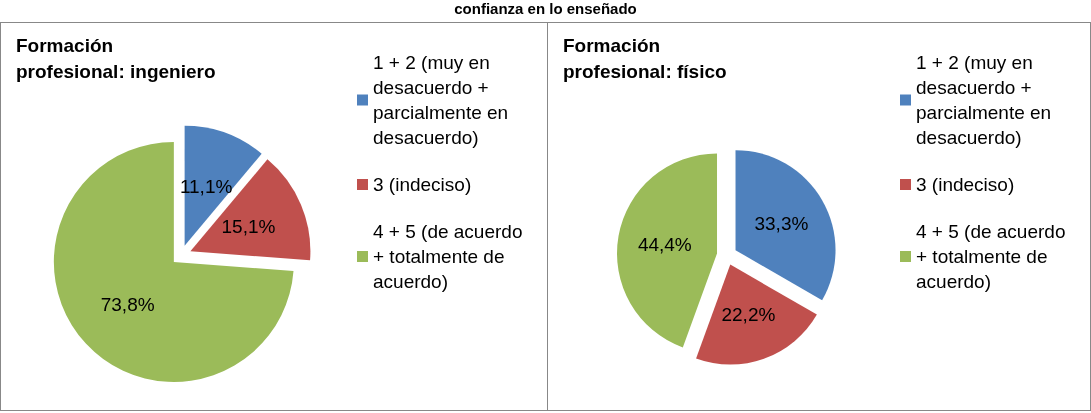  I want to click on data-label: 22,2%, so click(748, 314).